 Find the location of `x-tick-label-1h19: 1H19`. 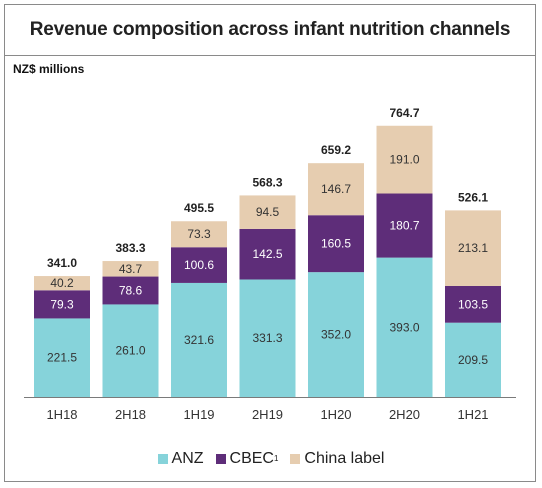

x-tick-label-1h19: 1H19 is located at coordinates (198, 414).